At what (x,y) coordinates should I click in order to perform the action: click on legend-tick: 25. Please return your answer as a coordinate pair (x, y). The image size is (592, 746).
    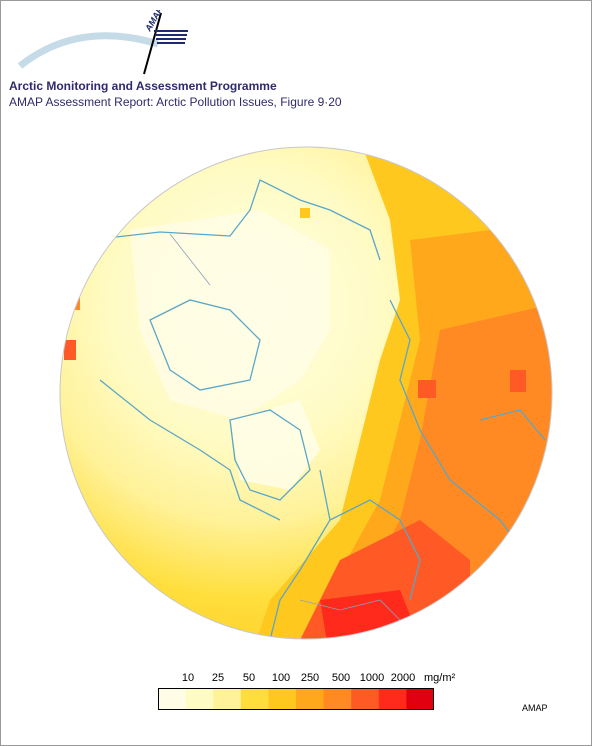
    Looking at the image, I should click on (218, 678).